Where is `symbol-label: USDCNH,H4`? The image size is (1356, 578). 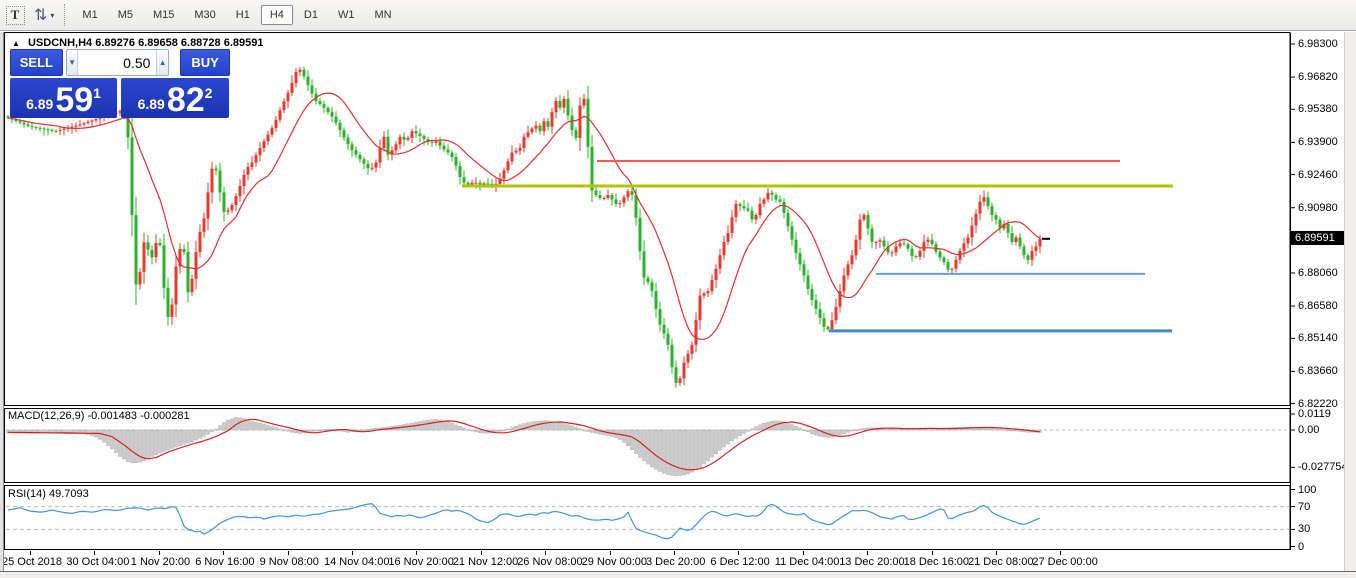 symbol-label: USDCNH,H4 is located at coordinates (60, 43).